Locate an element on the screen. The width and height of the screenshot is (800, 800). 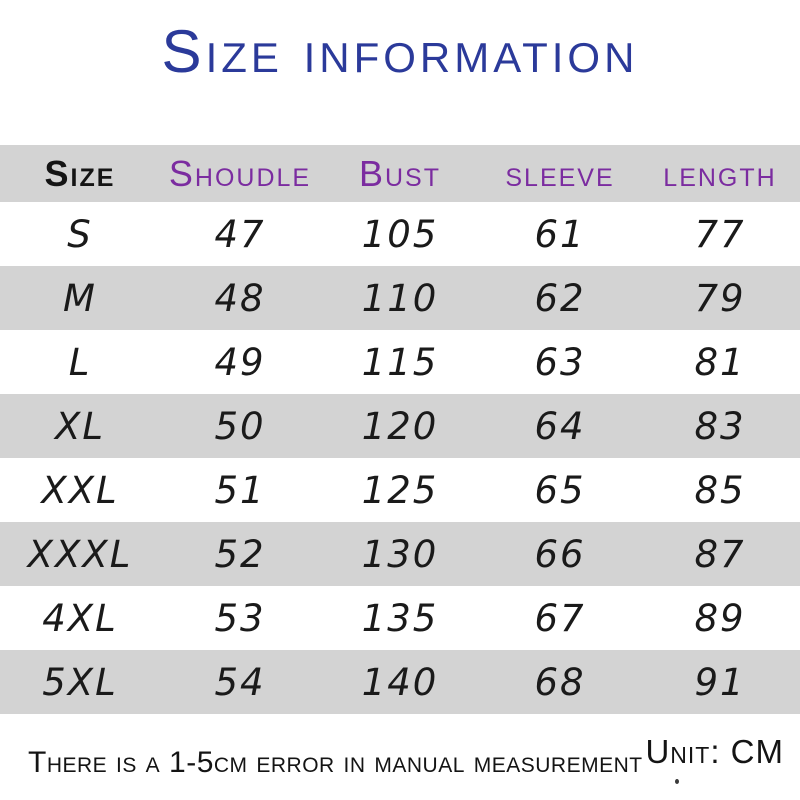
measurement-value: 135 is located at coordinates (400, 618).